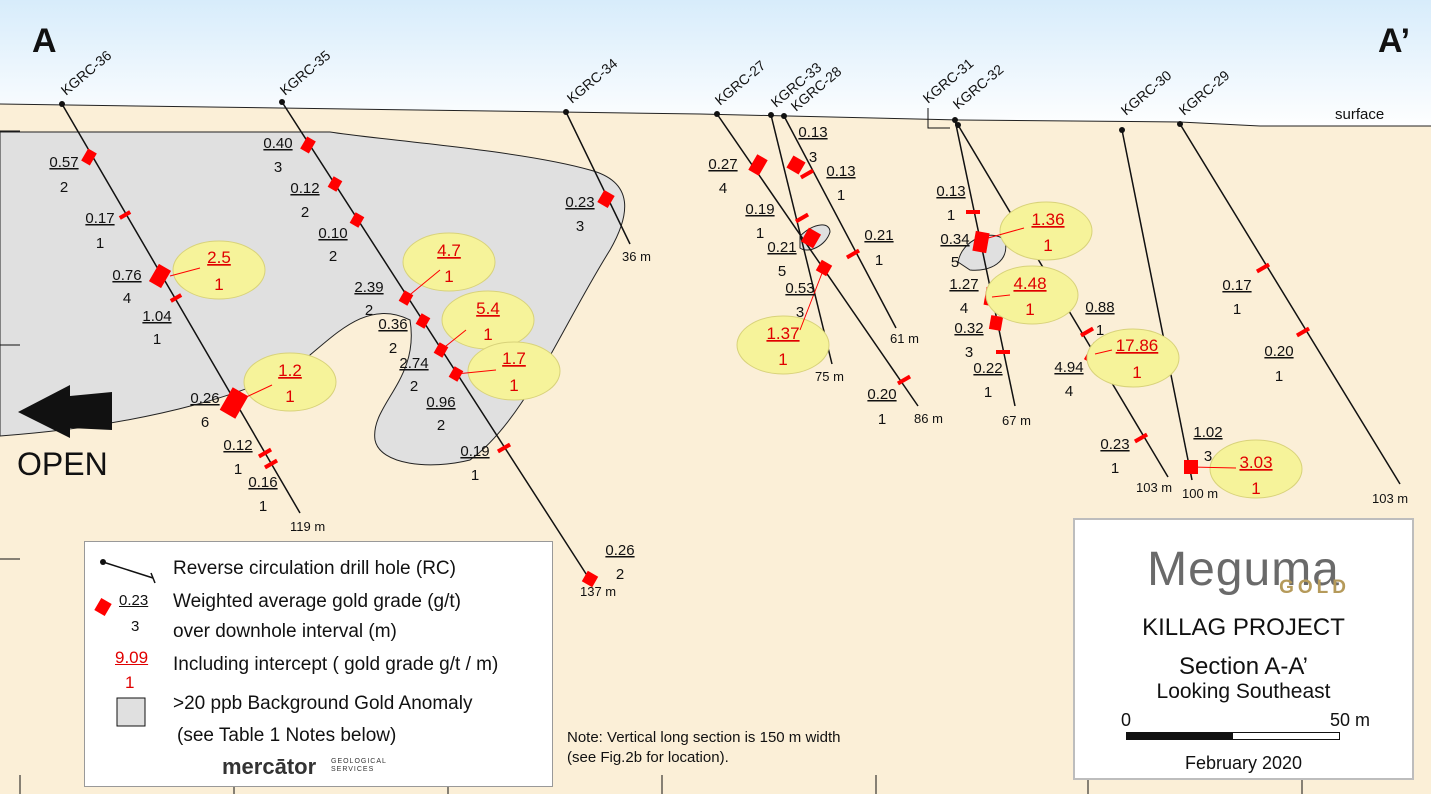 This screenshot has width=1431, height=794. I want to click on interval-30: 0.88 1, so click(1099, 319).